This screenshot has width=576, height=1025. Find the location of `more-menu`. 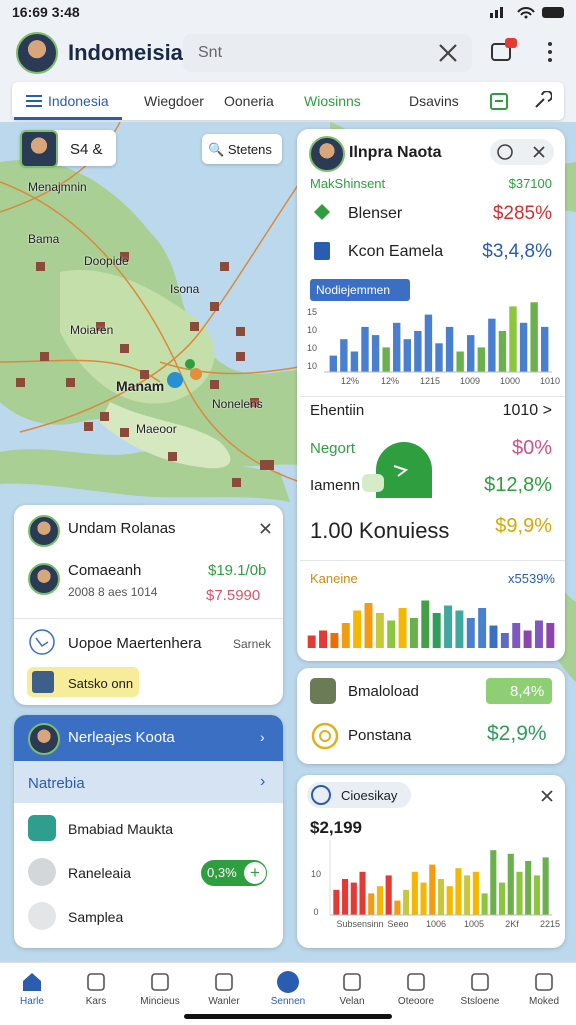

more-menu is located at coordinates (550, 52).